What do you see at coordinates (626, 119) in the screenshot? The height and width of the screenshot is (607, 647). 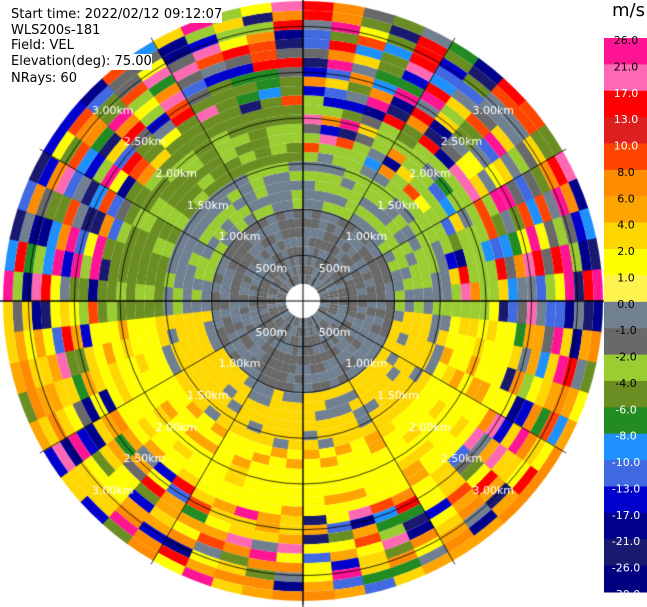 I see `colorbar-tick-label: 13.0` at bounding box center [626, 119].